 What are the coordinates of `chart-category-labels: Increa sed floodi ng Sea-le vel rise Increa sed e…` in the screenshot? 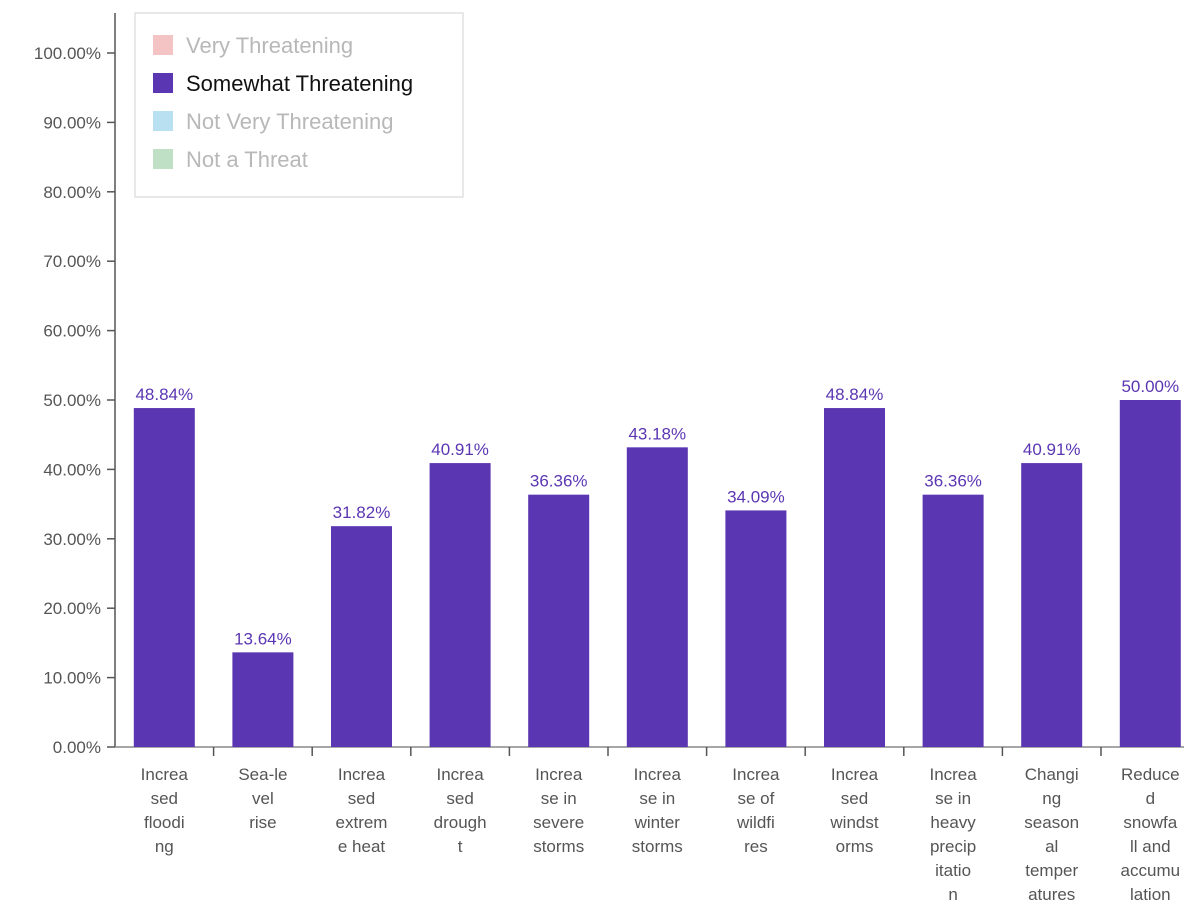 It's located at (660, 833).